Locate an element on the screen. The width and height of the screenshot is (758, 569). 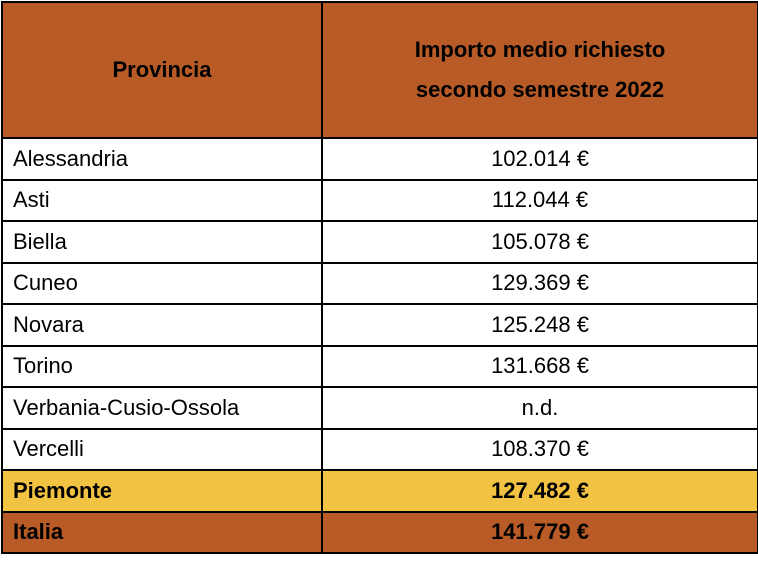
cell-provincia: Cuneo is located at coordinates (162, 283).